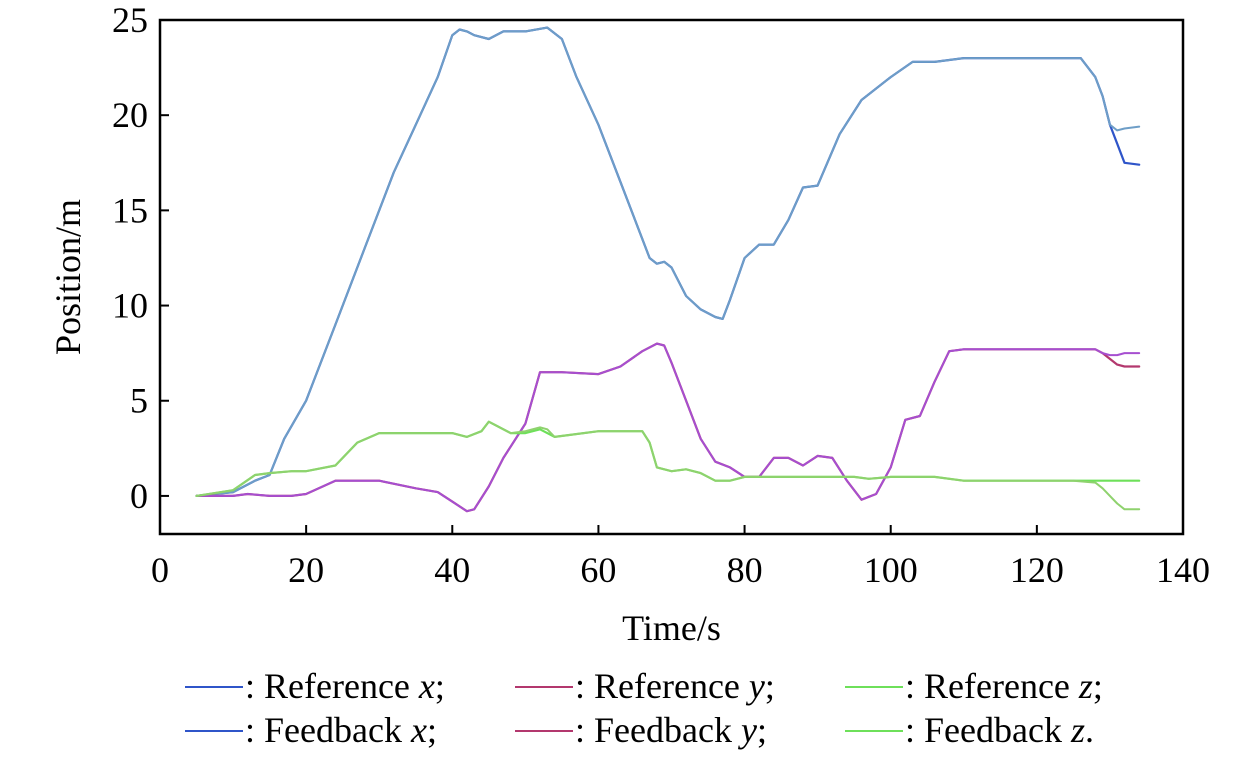 The height and width of the screenshot is (760, 1260). What do you see at coordinates (745, 570) in the screenshot?
I see `x-tick-label: 80` at bounding box center [745, 570].